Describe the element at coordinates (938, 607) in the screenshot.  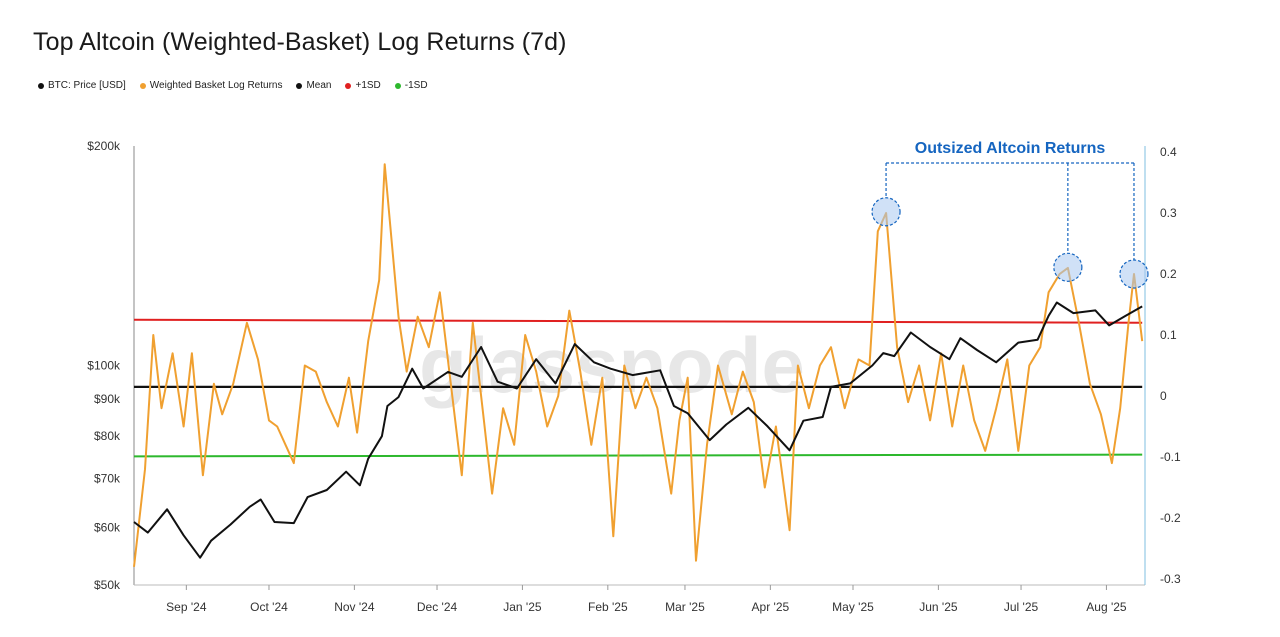
I see `x-tick-label: Jun '25` at that location.